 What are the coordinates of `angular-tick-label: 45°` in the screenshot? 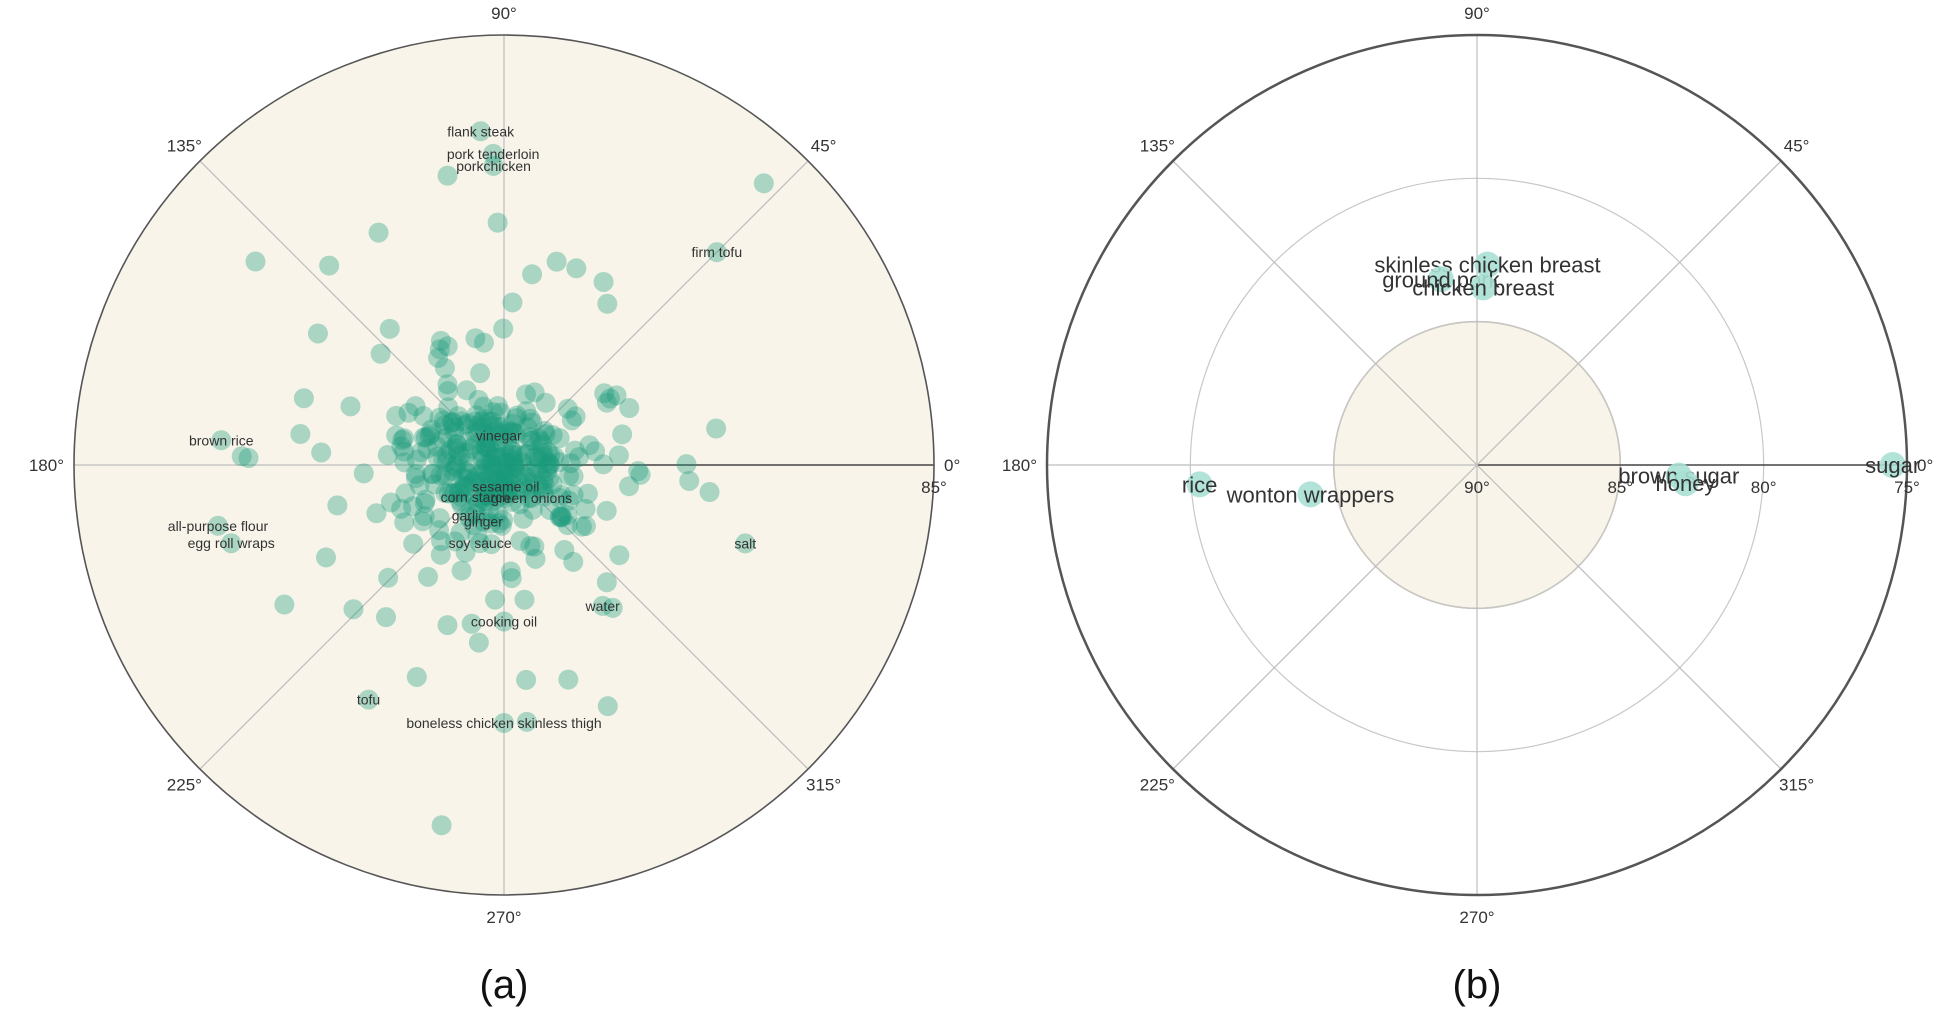 It's located at (1797, 145).